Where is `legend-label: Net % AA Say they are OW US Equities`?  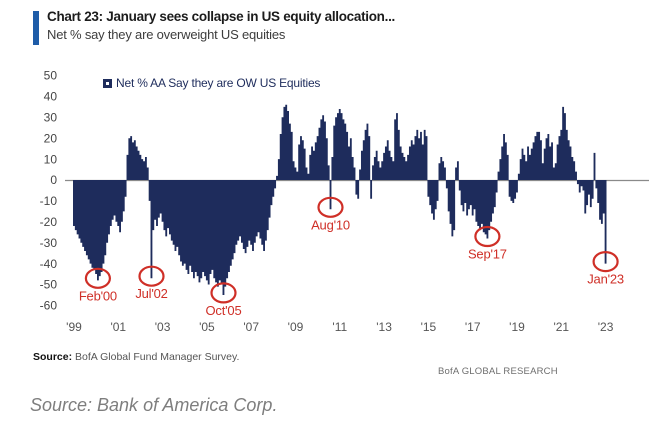
legend-label: Net % AA Say they are OW US Equities is located at coordinates (218, 83).